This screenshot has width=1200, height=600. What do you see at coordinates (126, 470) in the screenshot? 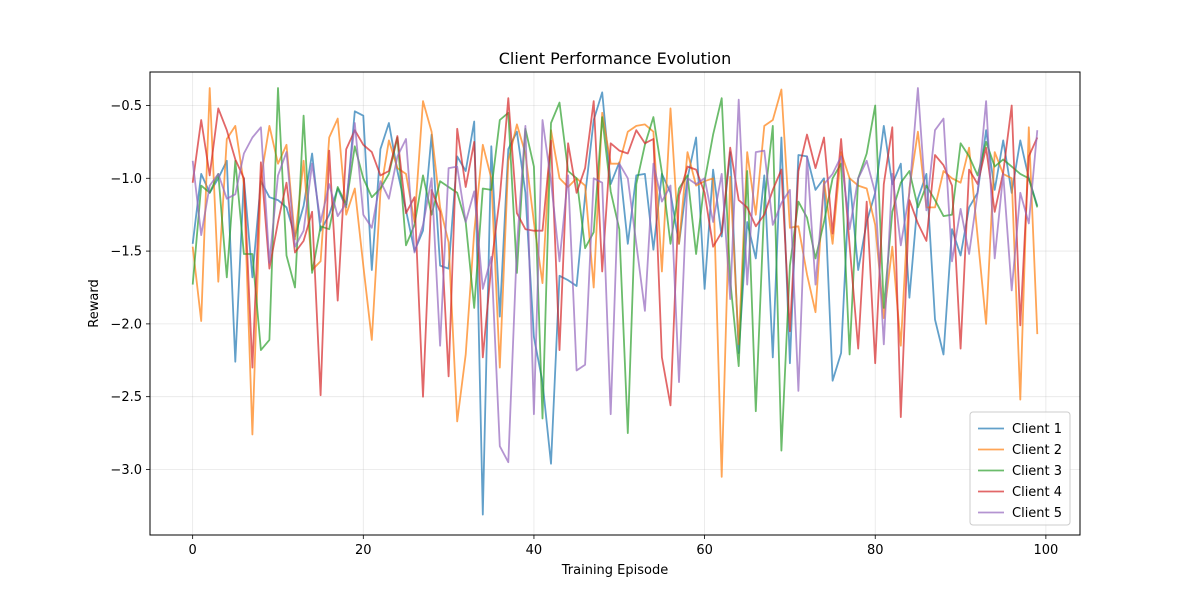
I see `y-tick-label: −3.0` at bounding box center [126, 470].